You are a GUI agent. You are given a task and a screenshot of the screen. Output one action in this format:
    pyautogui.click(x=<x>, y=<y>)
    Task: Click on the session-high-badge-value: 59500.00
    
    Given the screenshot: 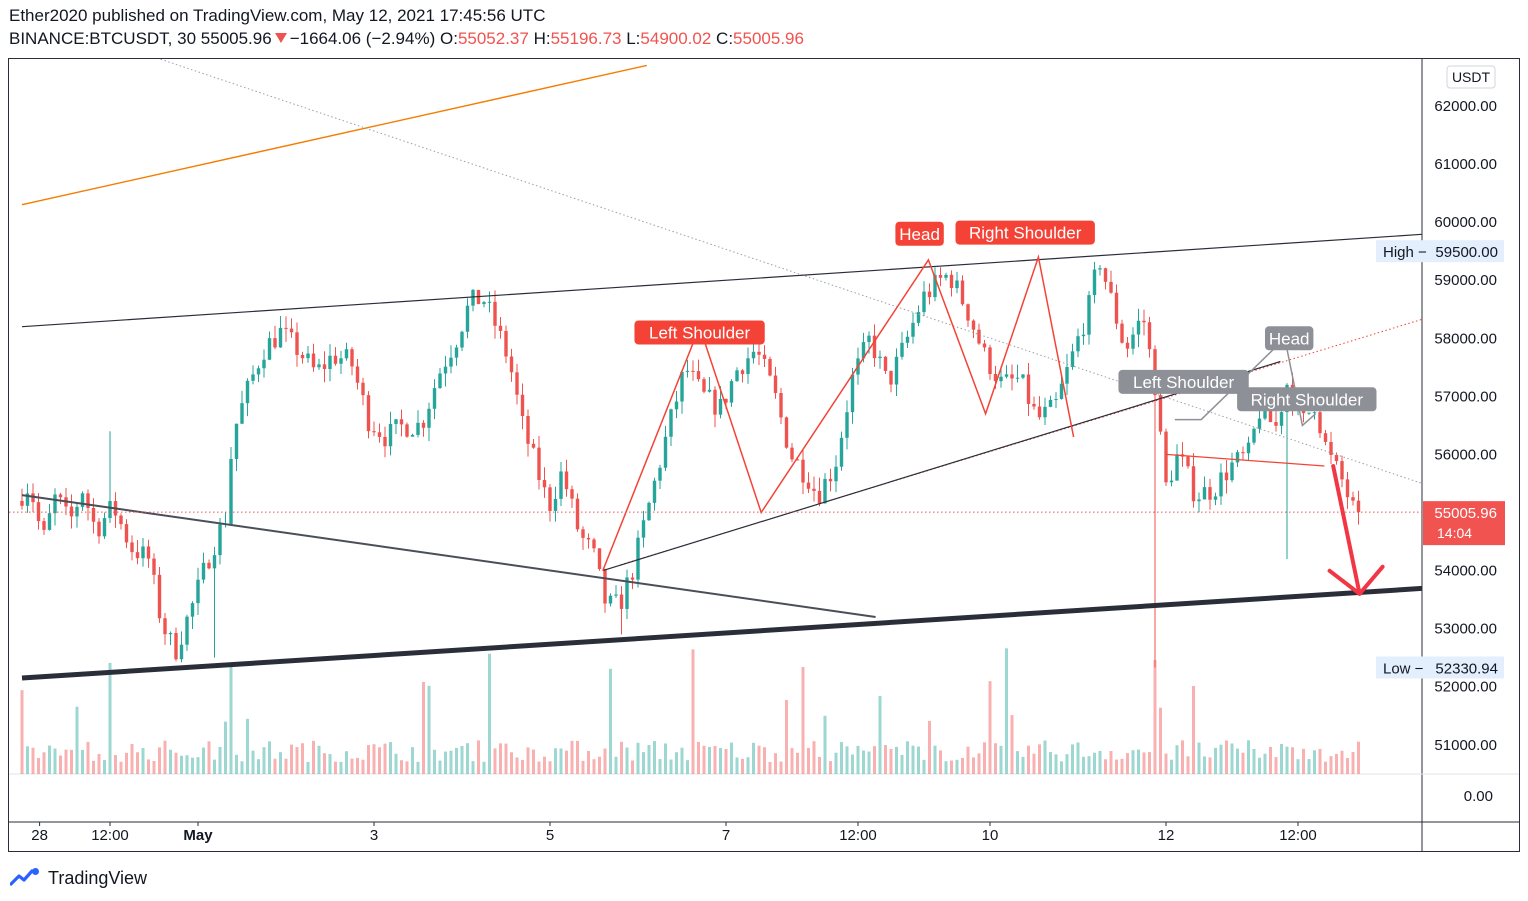 What is the action you would take?
    pyautogui.click(x=1466, y=252)
    